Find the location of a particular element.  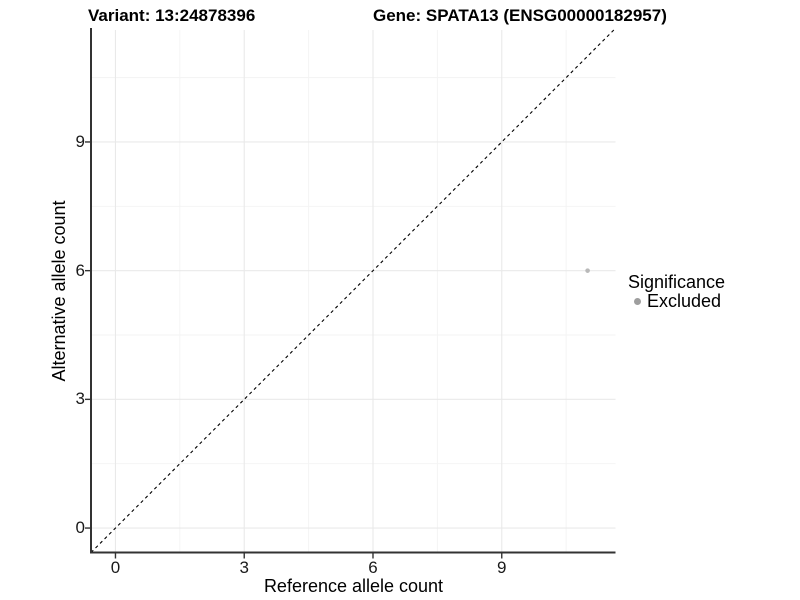

y-tick-label: 9 is located at coordinates (80, 141).